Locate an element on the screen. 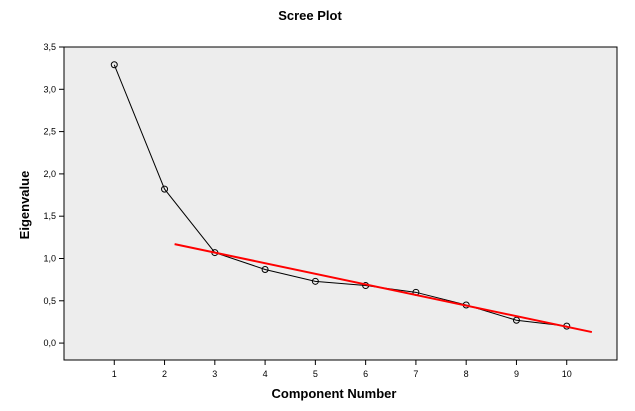  x-tick-label: 6 is located at coordinates (365, 374).